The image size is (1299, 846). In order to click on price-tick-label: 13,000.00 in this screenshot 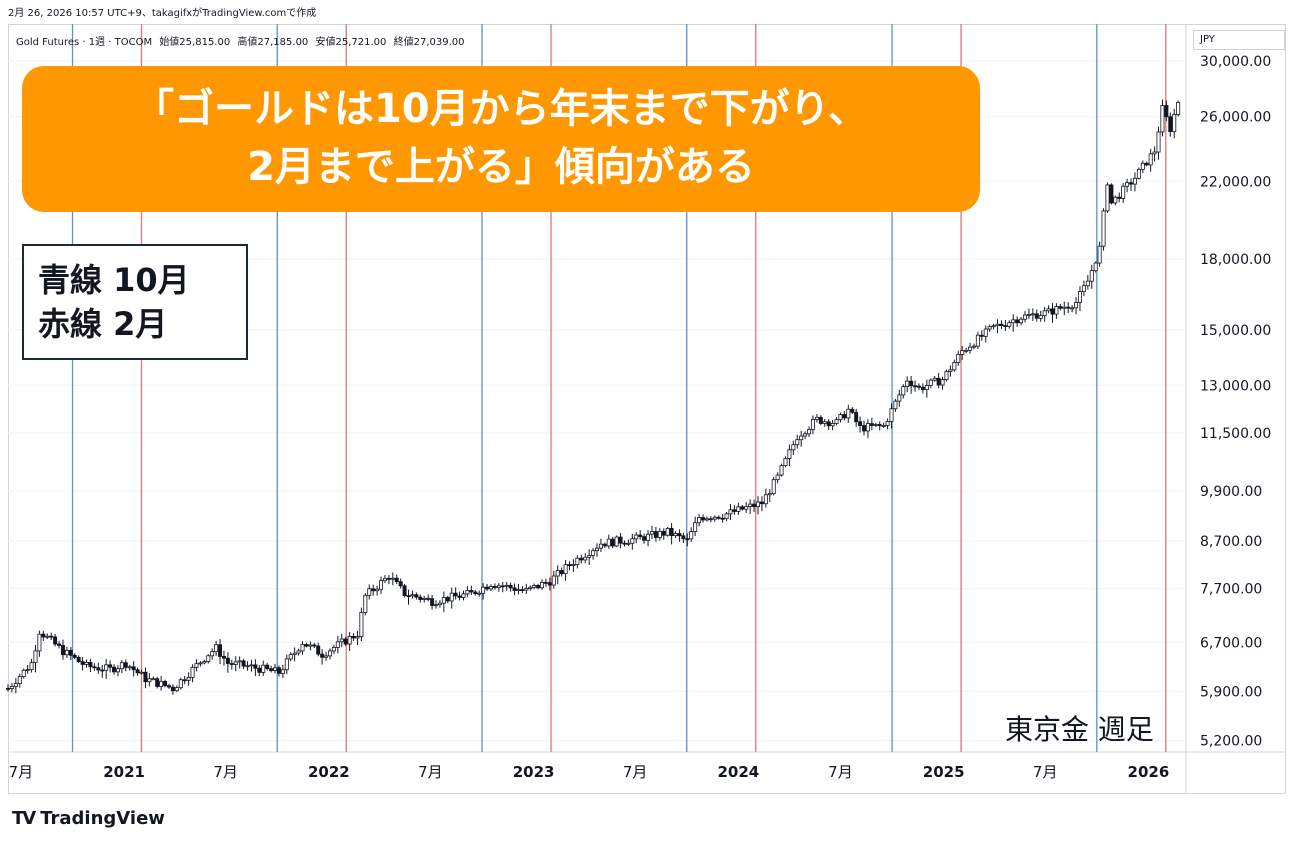, I will do `click(1235, 386)`.